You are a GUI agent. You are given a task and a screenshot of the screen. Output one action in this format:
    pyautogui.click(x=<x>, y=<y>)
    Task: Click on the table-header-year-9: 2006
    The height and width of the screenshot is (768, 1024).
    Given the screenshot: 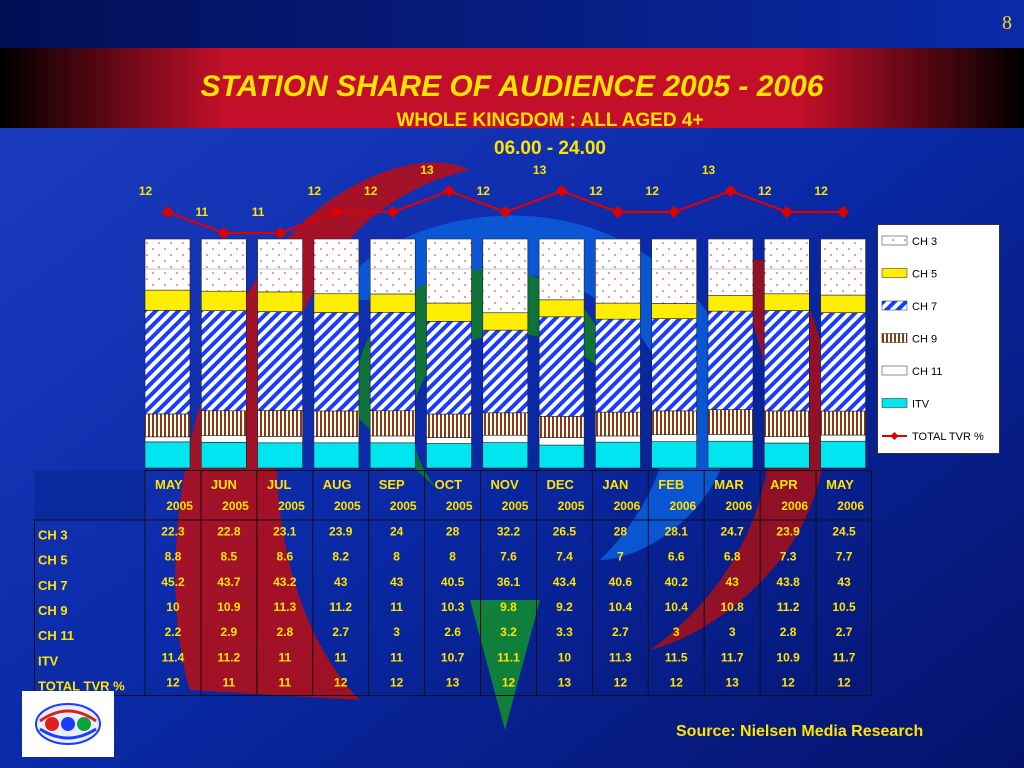 What is the action you would take?
    pyautogui.click(x=683, y=506)
    